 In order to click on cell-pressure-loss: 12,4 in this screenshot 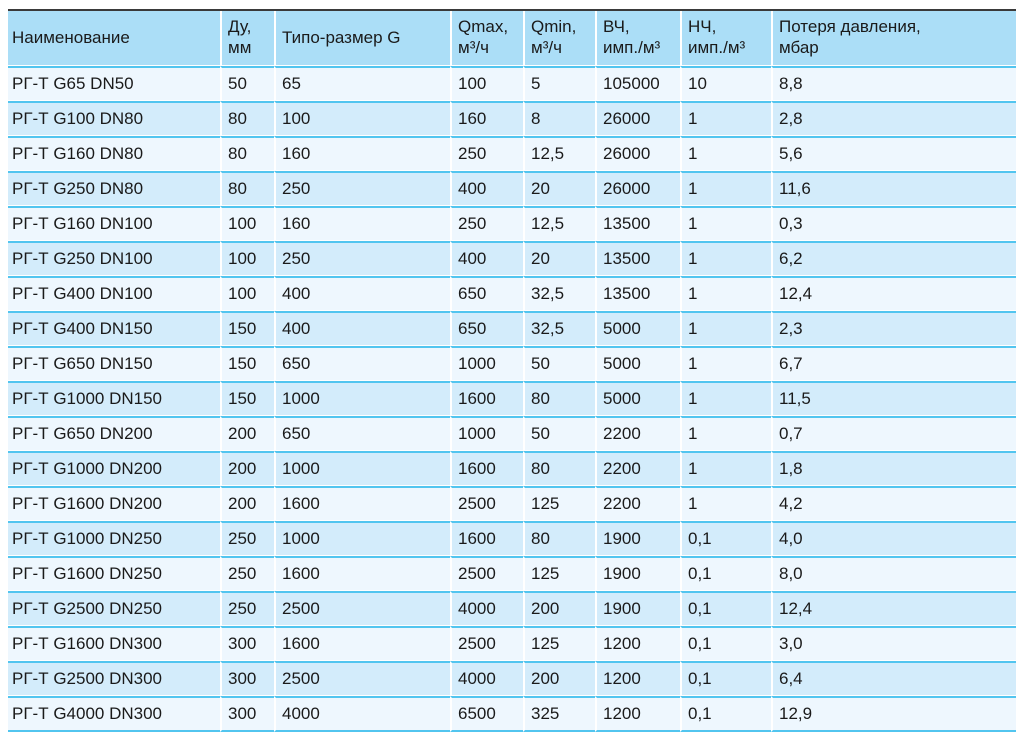, I will do `click(893, 608)`.